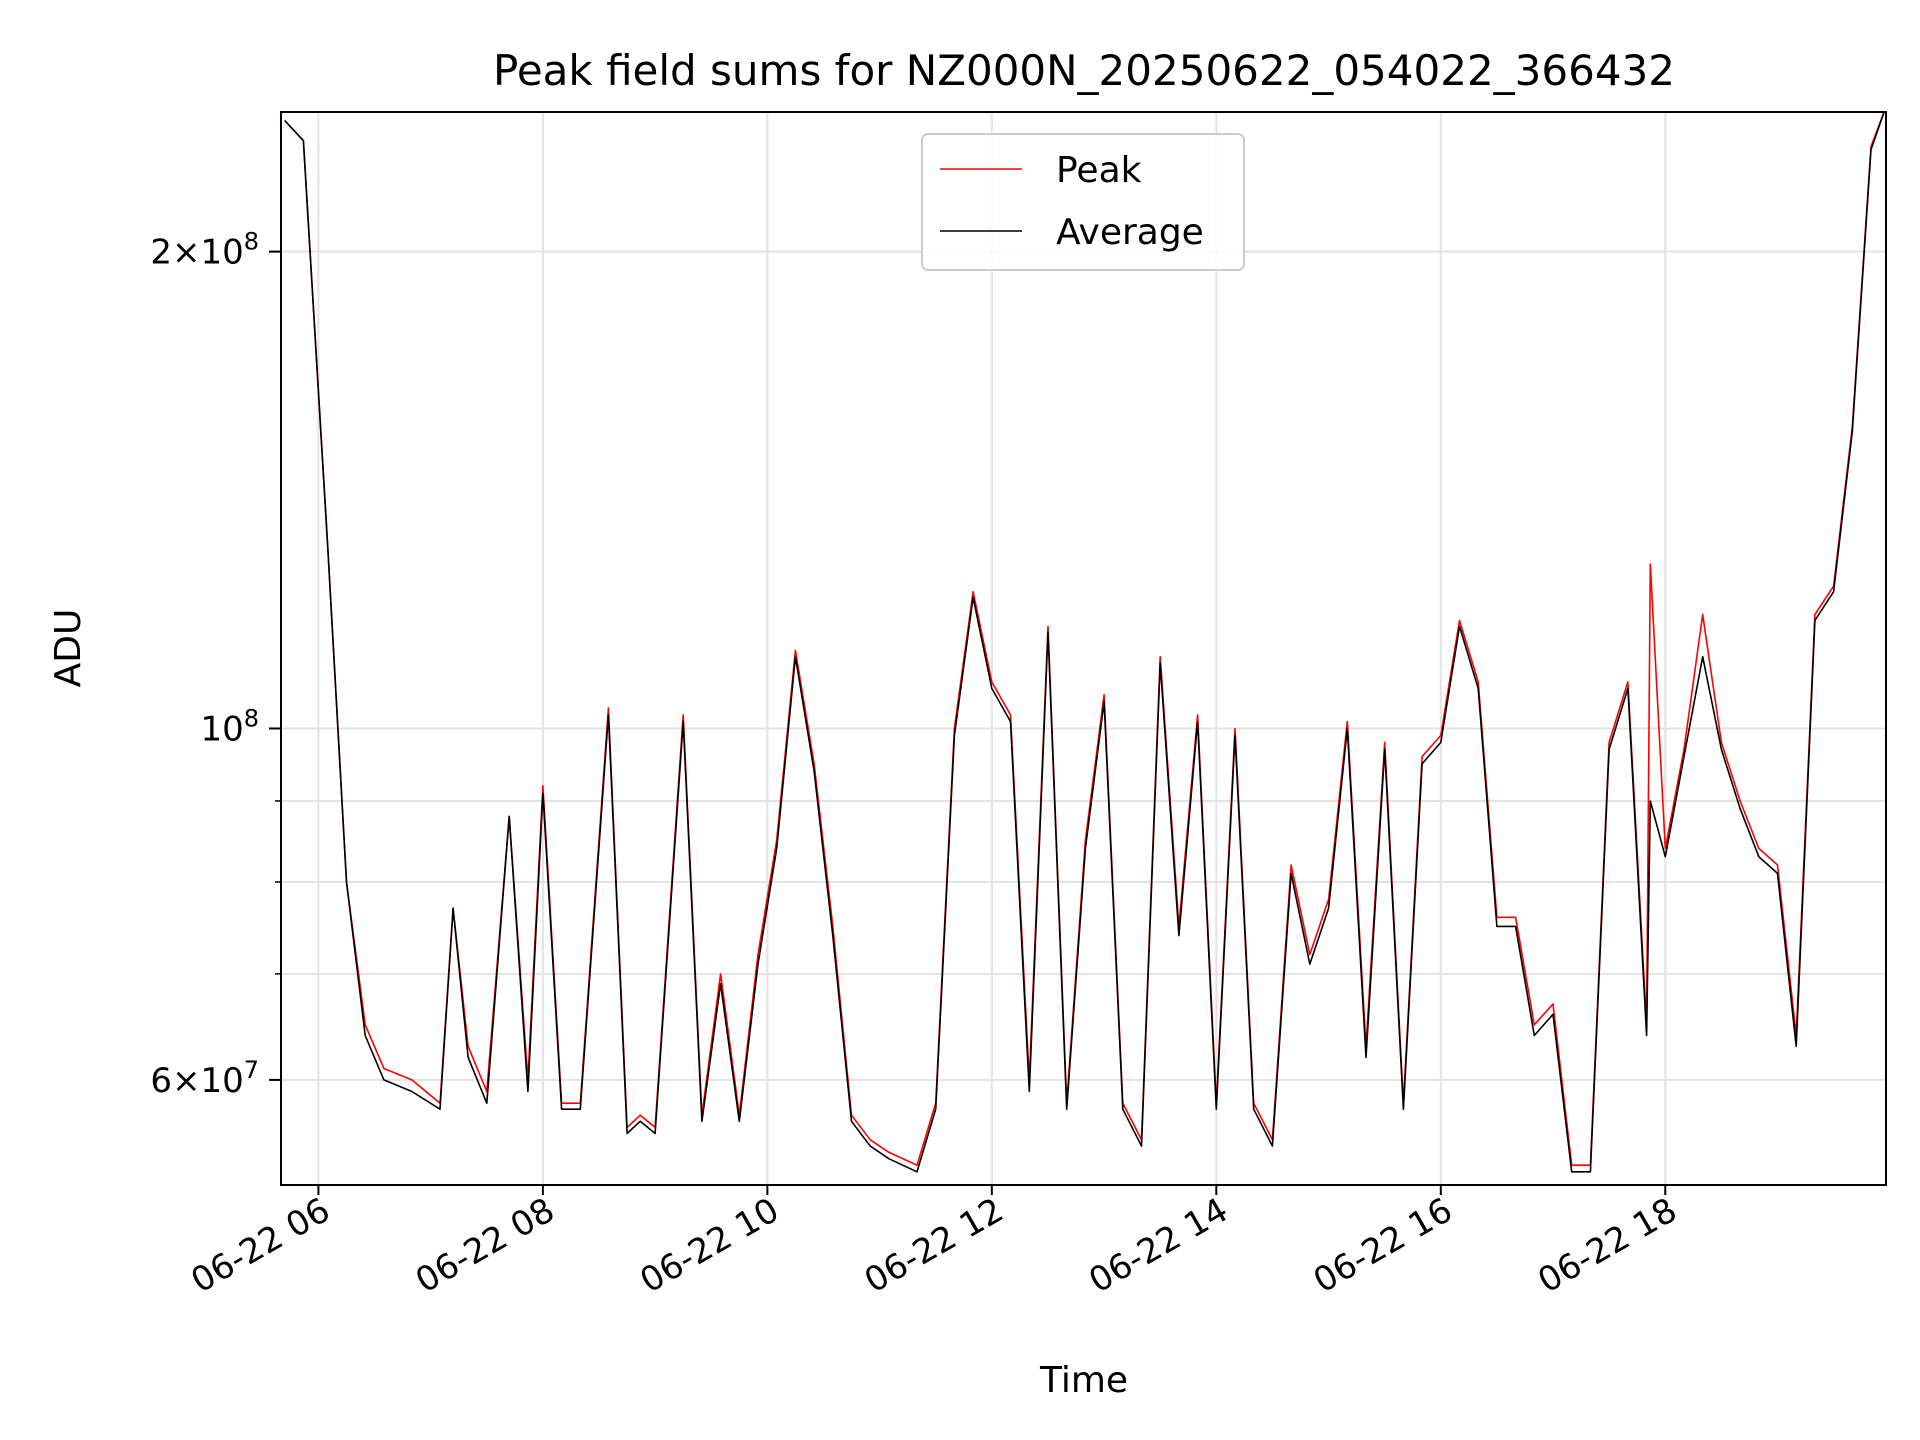 The height and width of the screenshot is (1440, 1920). What do you see at coordinates (68, 648) in the screenshot?
I see `y-axis-label: ADU` at bounding box center [68, 648].